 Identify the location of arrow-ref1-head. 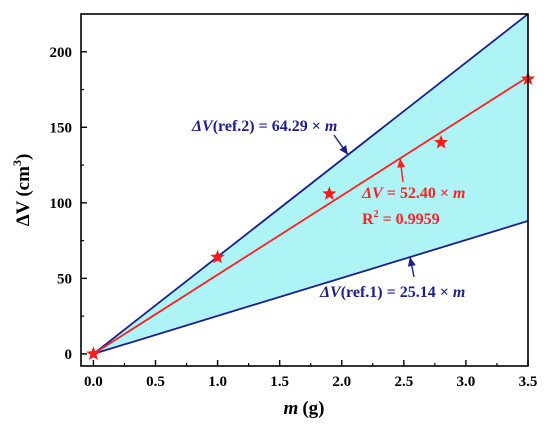
(411, 262).